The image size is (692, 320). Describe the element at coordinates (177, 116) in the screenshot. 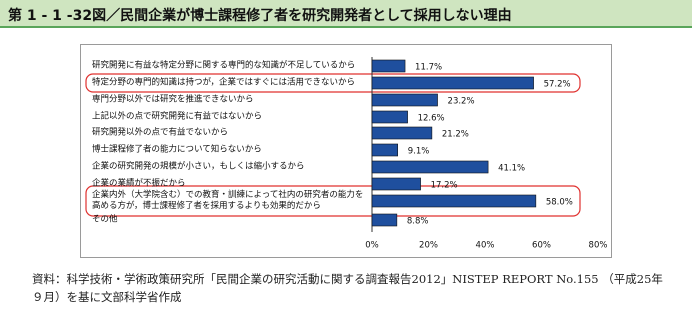

I see `category-label: 上記以外の点で研究開発に有益ではないから` at that location.